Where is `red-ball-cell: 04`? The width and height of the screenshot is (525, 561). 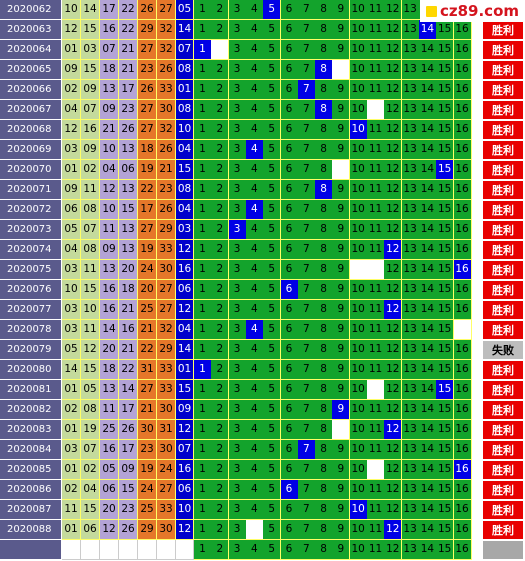 red-ball-cell: 04 is located at coordinates (90, 490).